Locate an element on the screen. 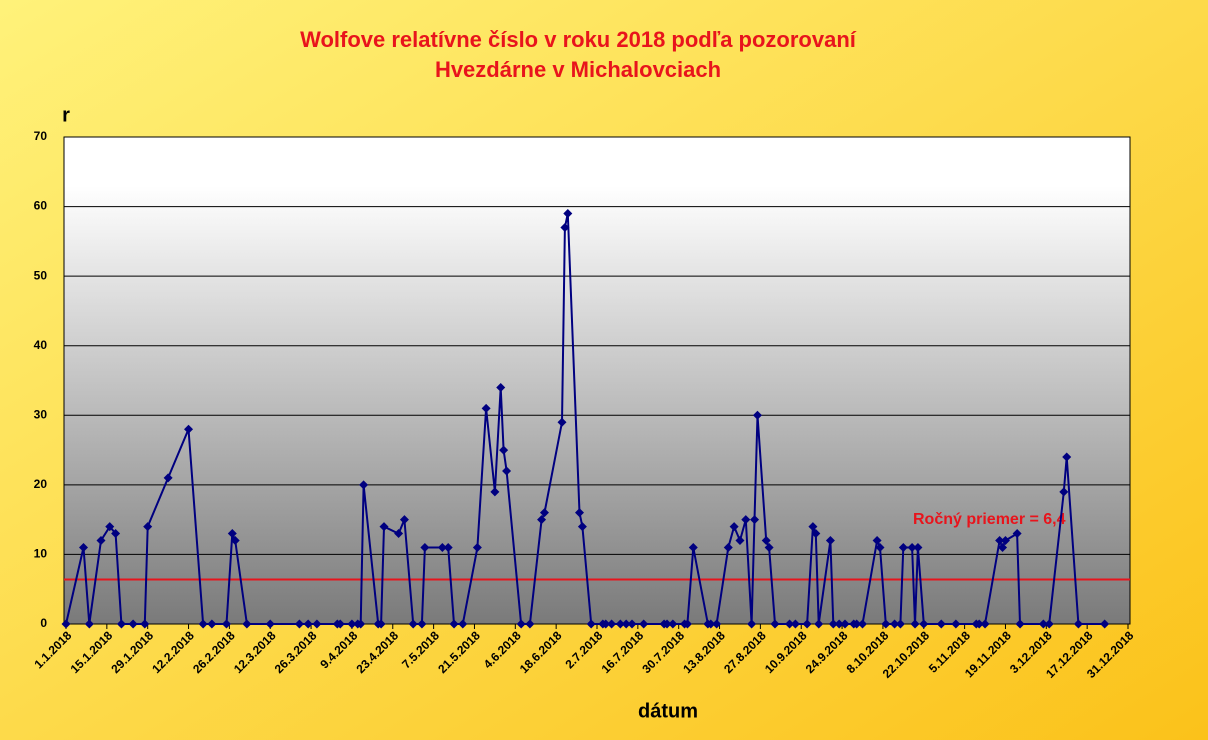  y-tick-label: 50 is located at coordinates (41, 275).